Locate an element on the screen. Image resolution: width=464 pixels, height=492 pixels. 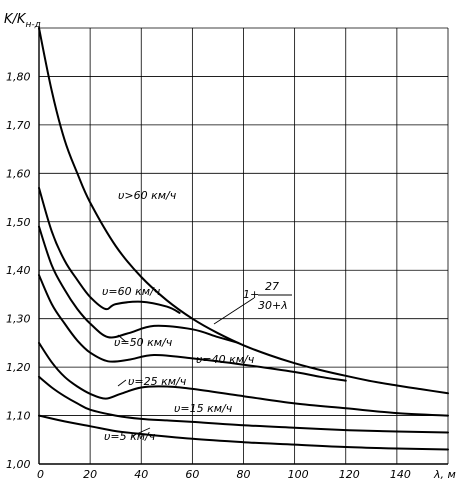
x-tick-label: 100 is located at coordinates (298, 474).